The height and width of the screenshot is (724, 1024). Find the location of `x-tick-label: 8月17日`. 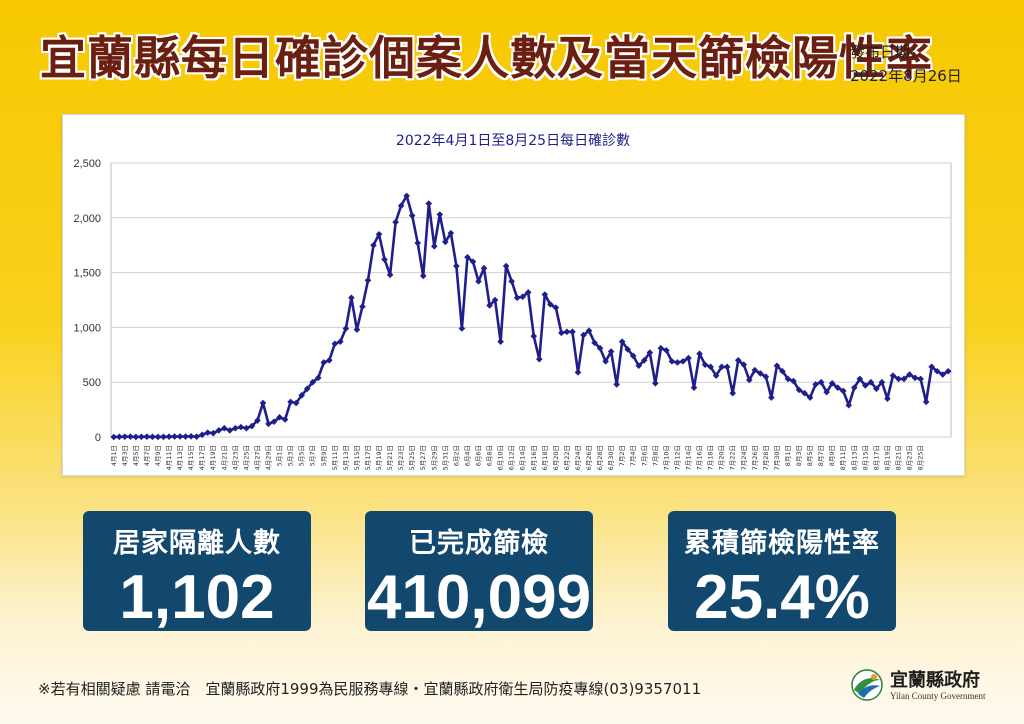

x-tick-label: 8月17日 is located at coordinates (876, 457).